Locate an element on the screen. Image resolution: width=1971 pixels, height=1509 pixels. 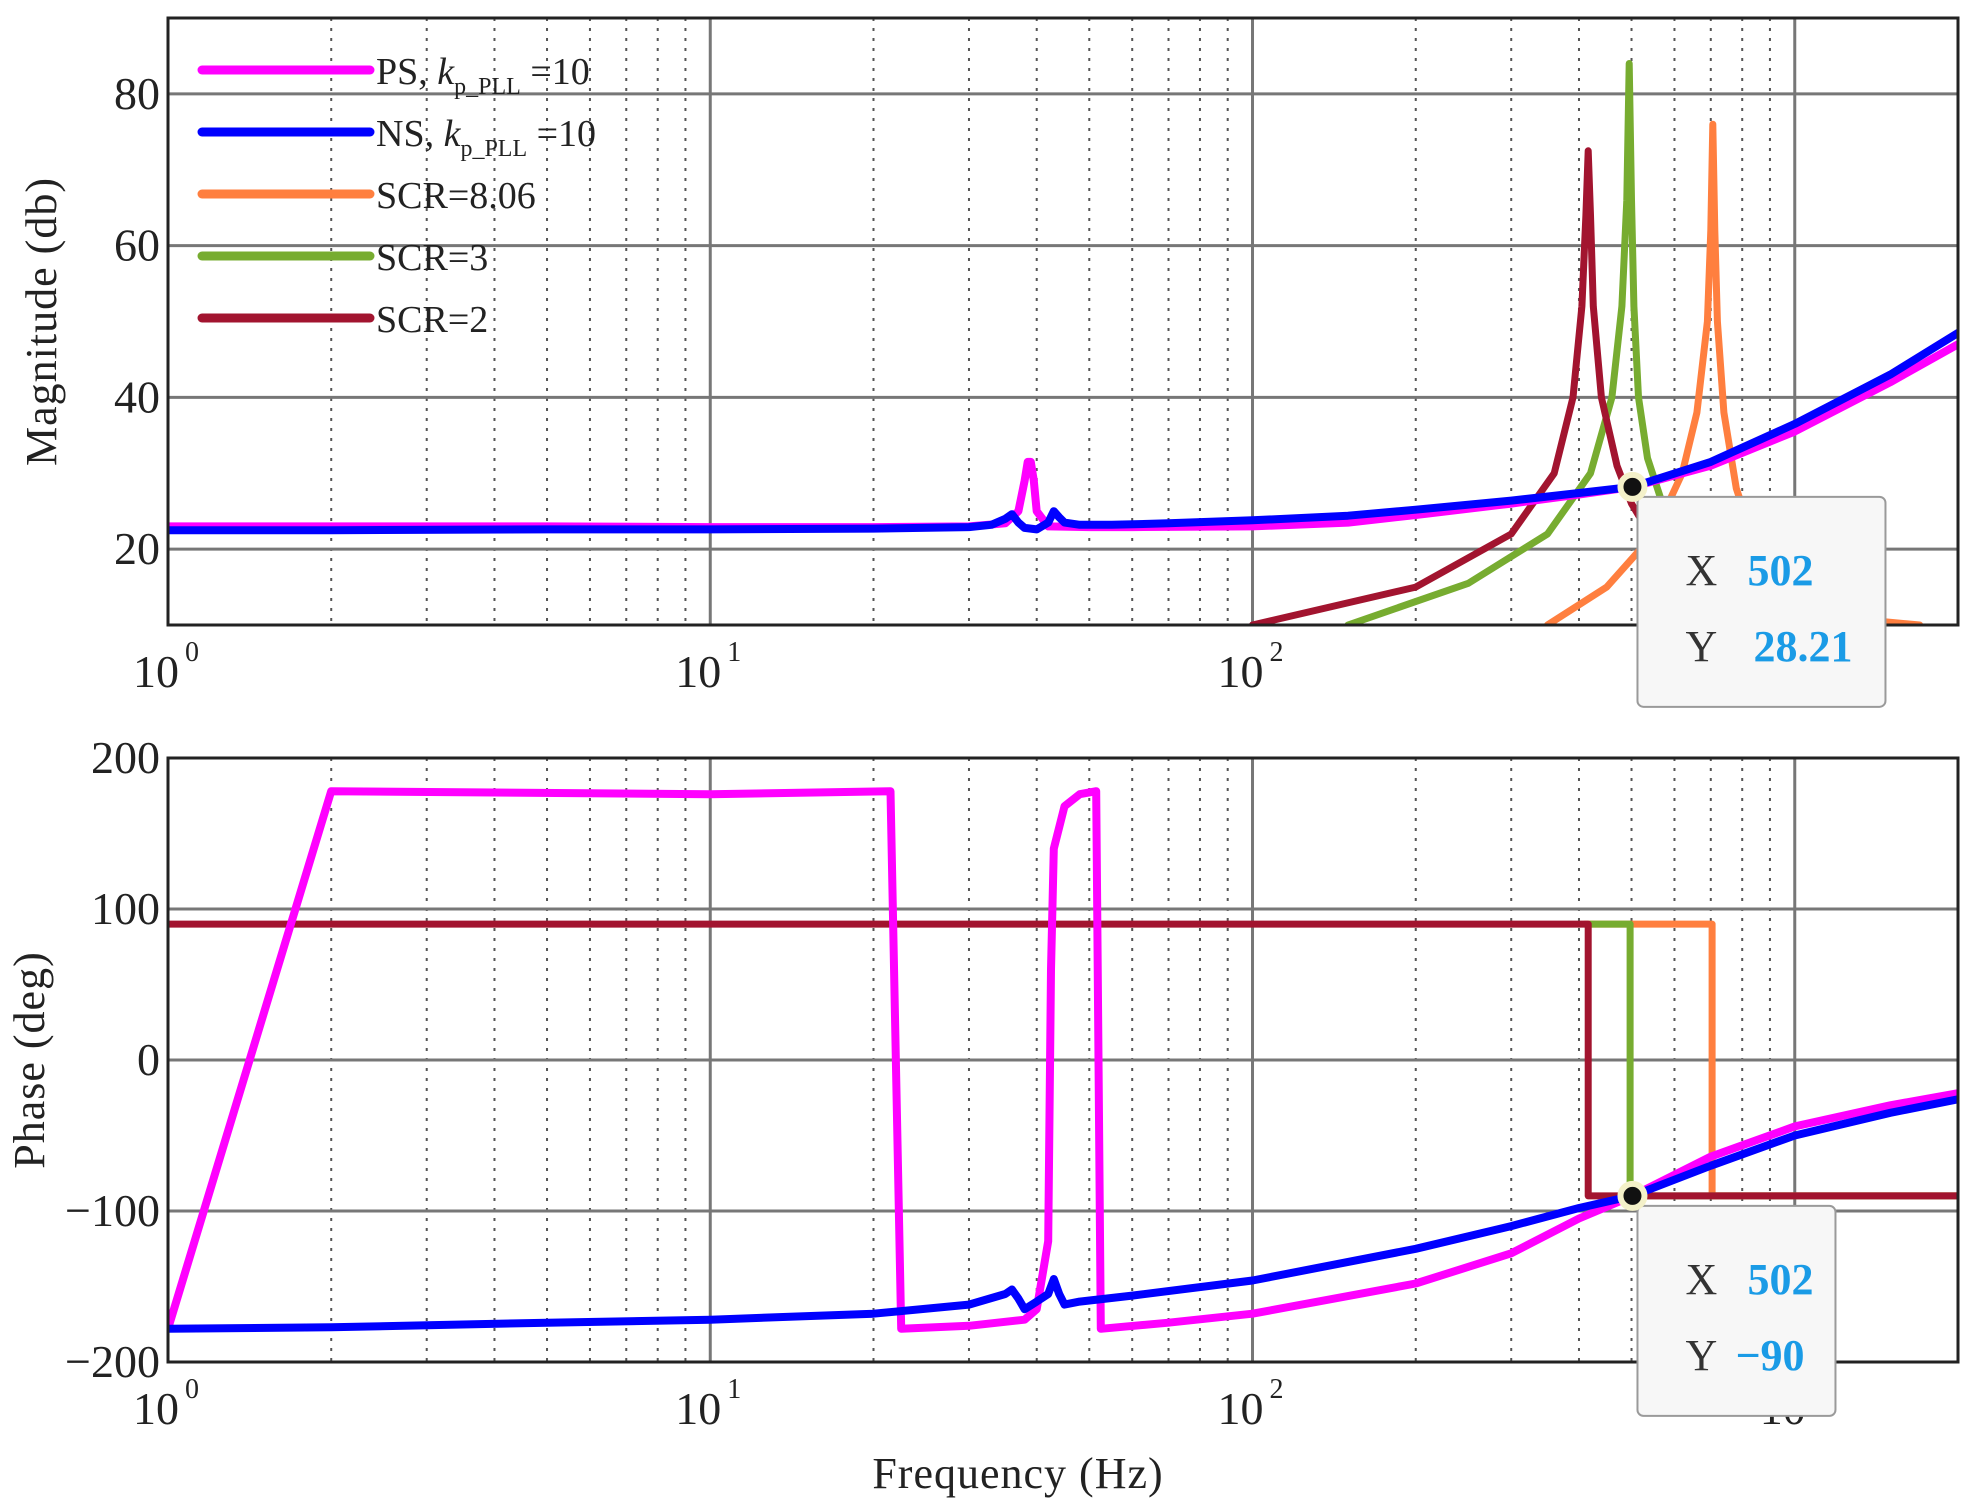
magnitude-datatip-box is located at coordinates (1761, 601).